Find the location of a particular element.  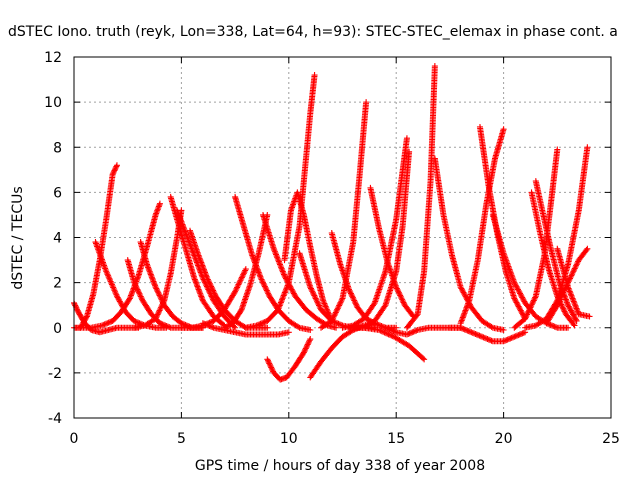

y-tick-label: 2 is located at coordinates (57, 284).